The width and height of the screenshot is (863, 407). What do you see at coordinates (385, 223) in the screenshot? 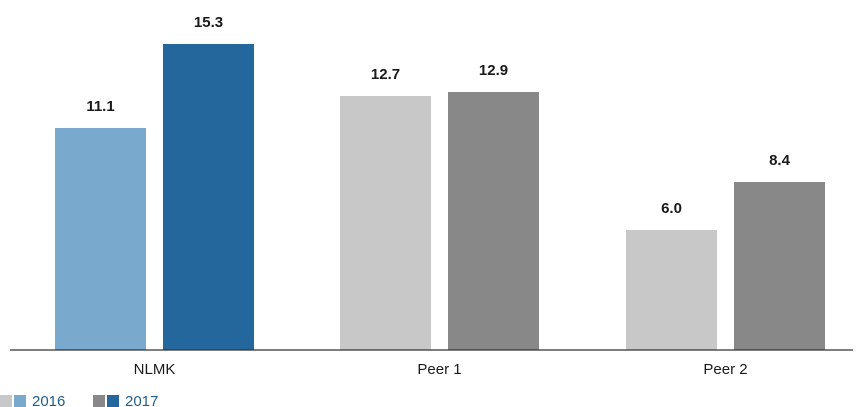
I see `bar-peer-1-2016` at bounding box center [385, 223].